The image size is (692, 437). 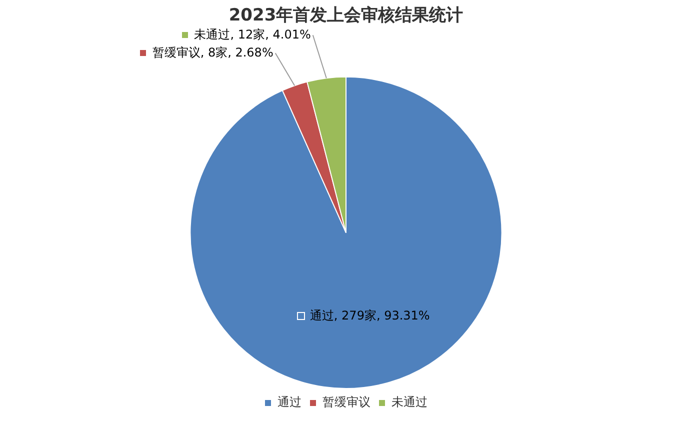 I want to click on legend-label: 未通过, so click(x=410, y=402).